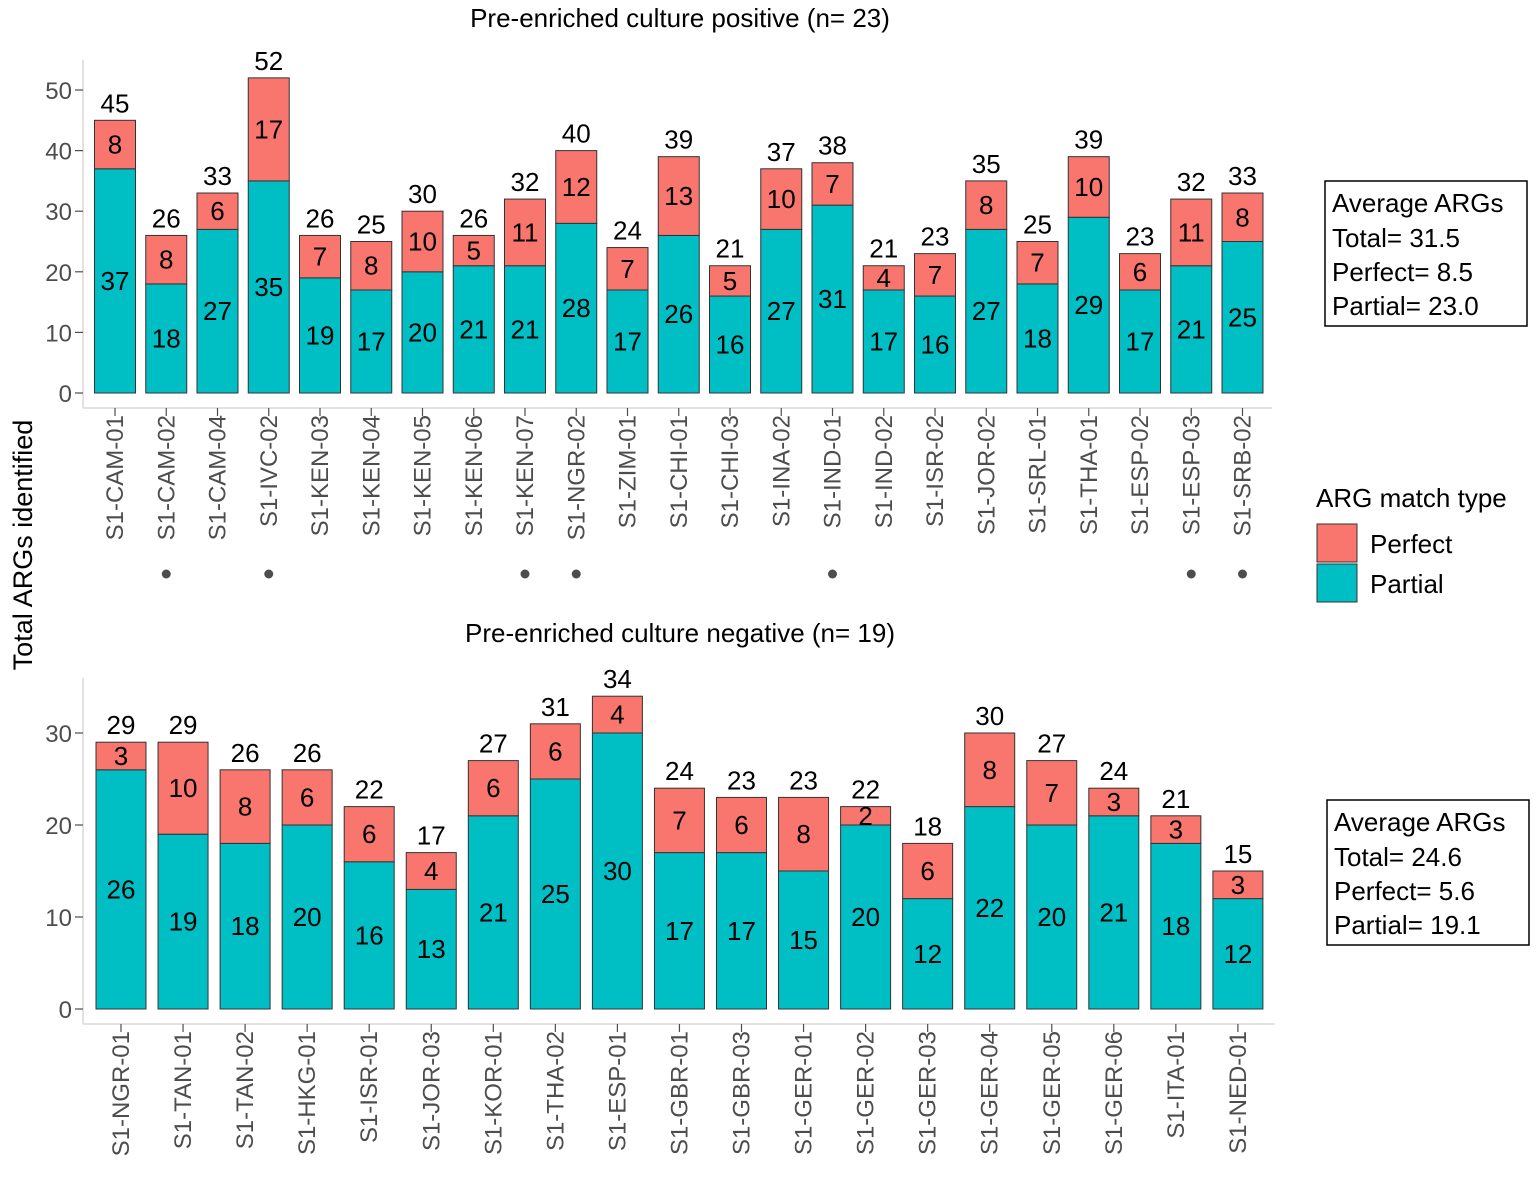  I want to click on bar-total-label: 39, so click(1088, 140).